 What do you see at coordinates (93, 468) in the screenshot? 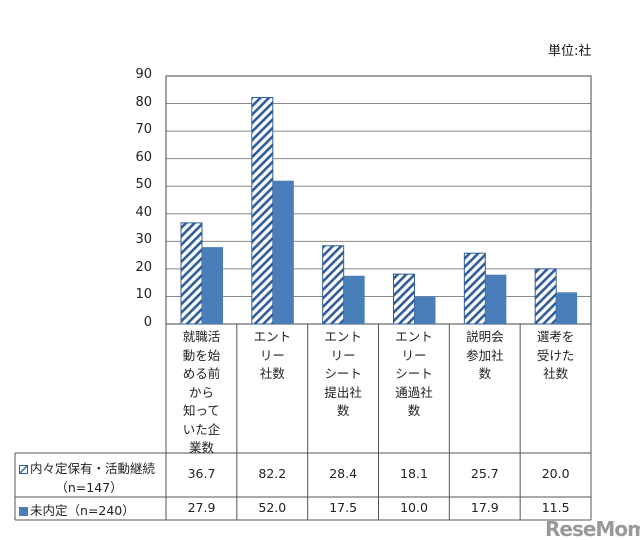
I see `series-1-name: 内々定保有・活動継続` at bounding box center [93, 468].